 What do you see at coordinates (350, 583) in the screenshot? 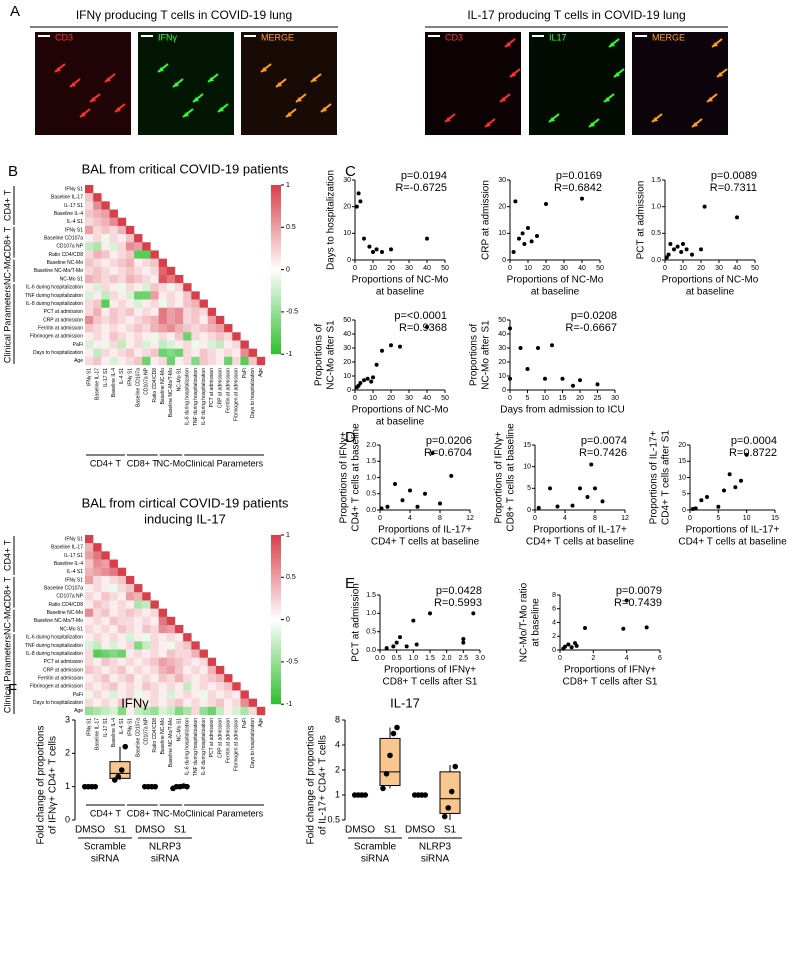
I see `panel-letter: E` at bounding box center [350, 583].